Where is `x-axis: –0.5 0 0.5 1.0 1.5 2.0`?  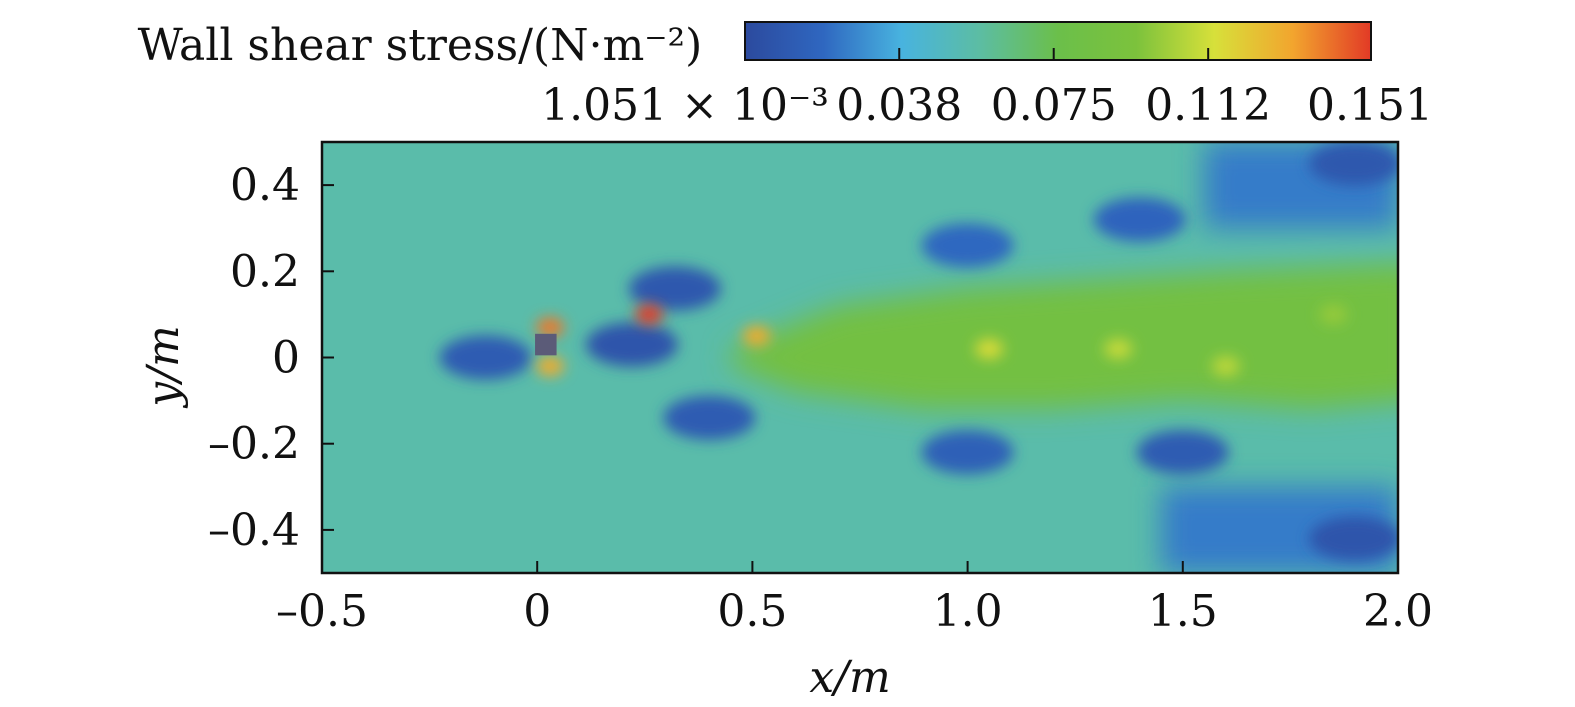
x-axis: –0.5 0 0.5 1.0 1.5 2.0 is located at coordinates (854, 599).